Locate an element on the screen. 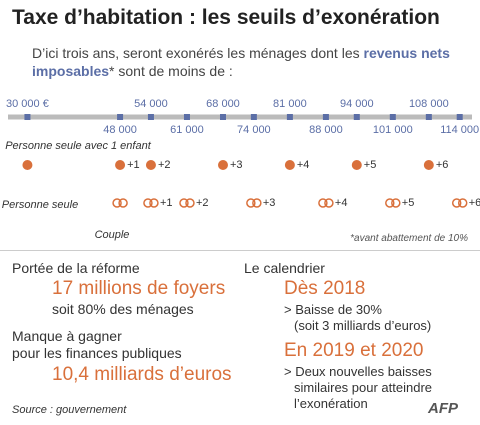 The width and height of the screenshot is (480, 425). item: (soit 3 milliards d’euros) is located at coordinates (363, 325).